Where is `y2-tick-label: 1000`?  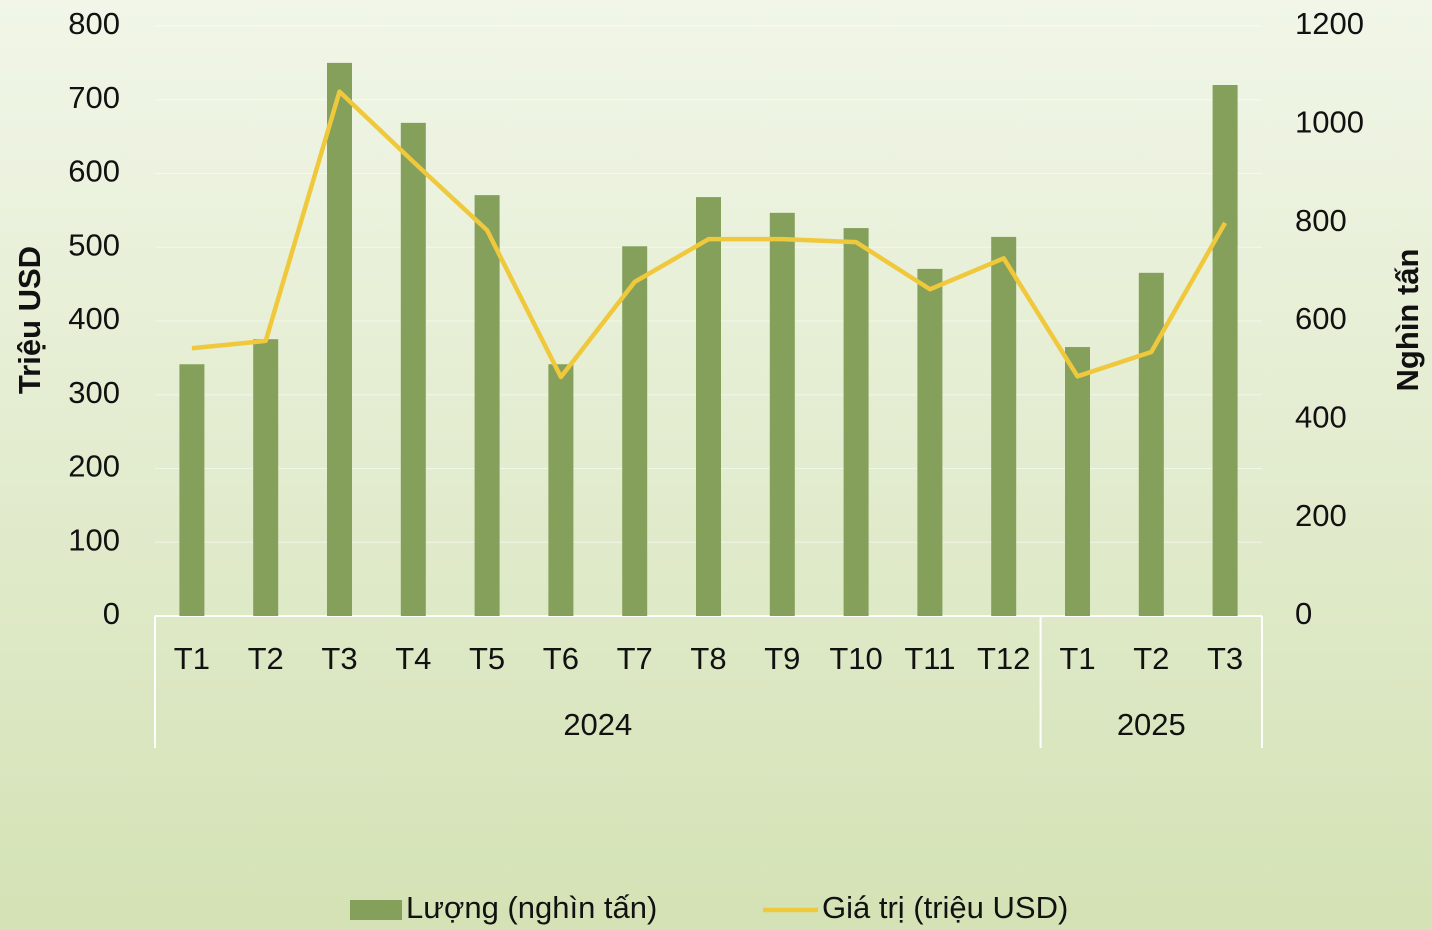
y2-tick-label: 1000 is located at coordinates (1329, 122).